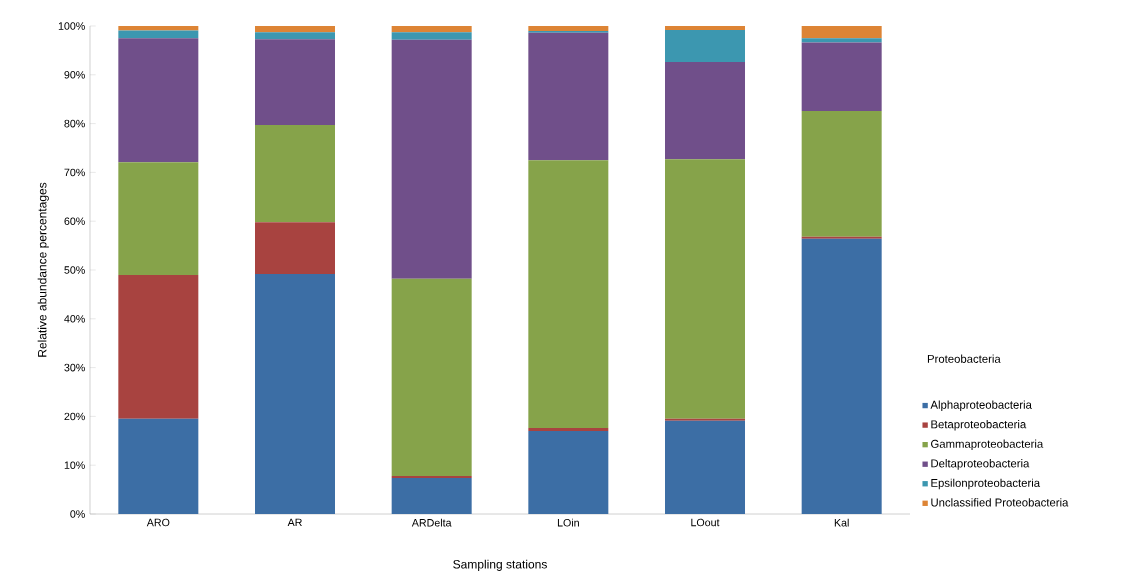 The width and height of the screenshot is (1121, 586). Describe the element at coordinates (74, 416) in the screenshot. I see `y-tick-label: 20%` at that location.